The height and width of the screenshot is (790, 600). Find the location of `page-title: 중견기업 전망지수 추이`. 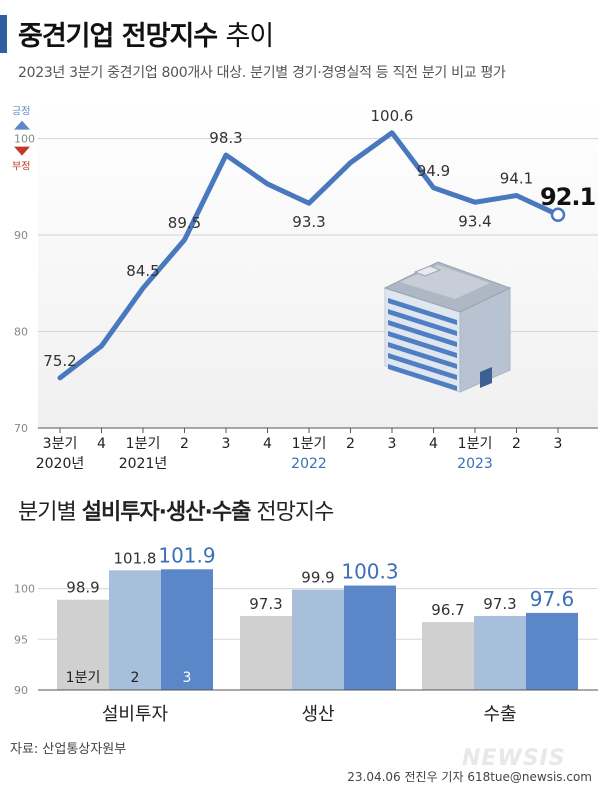

page-title: 중견기업 전망지수 추이 is located at coordinates (146, 33).